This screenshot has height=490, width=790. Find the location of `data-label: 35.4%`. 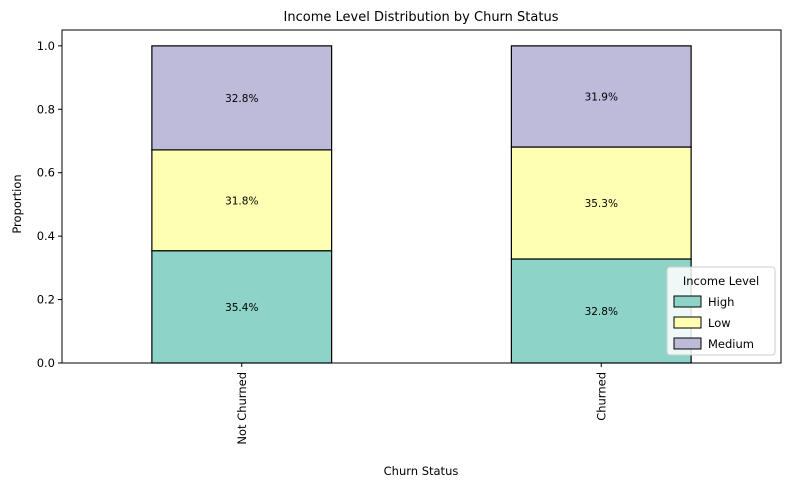

data-label: 35.4% is located at coordinates (241, 308).